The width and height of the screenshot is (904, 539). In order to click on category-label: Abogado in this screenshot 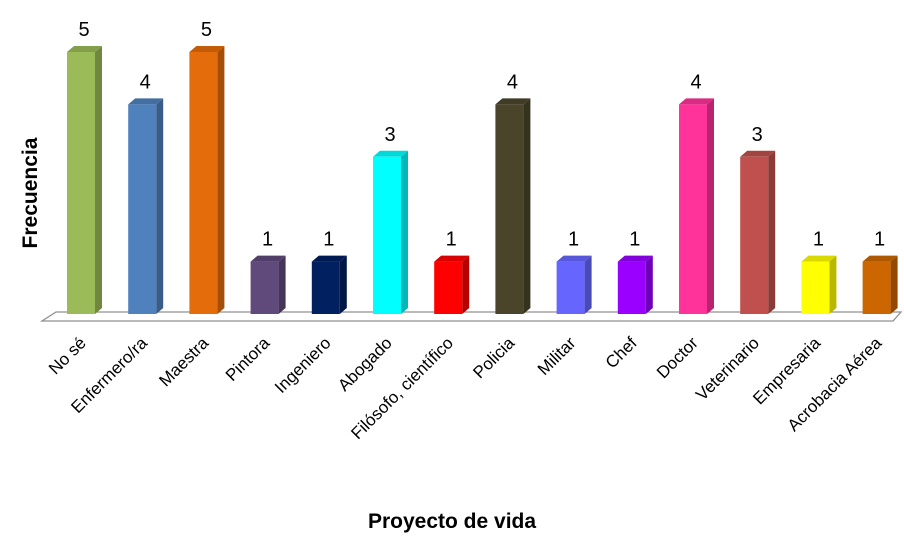, I will do `click(365, 364)`.